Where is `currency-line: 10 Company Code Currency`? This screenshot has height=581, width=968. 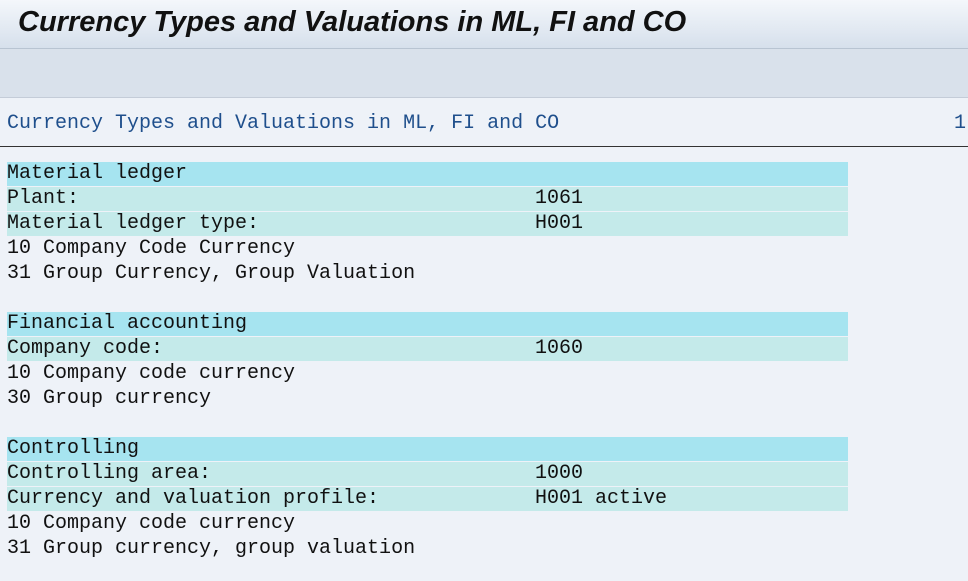
currency-line: 10 Company Code Currency is located at coordinates (151, 248).